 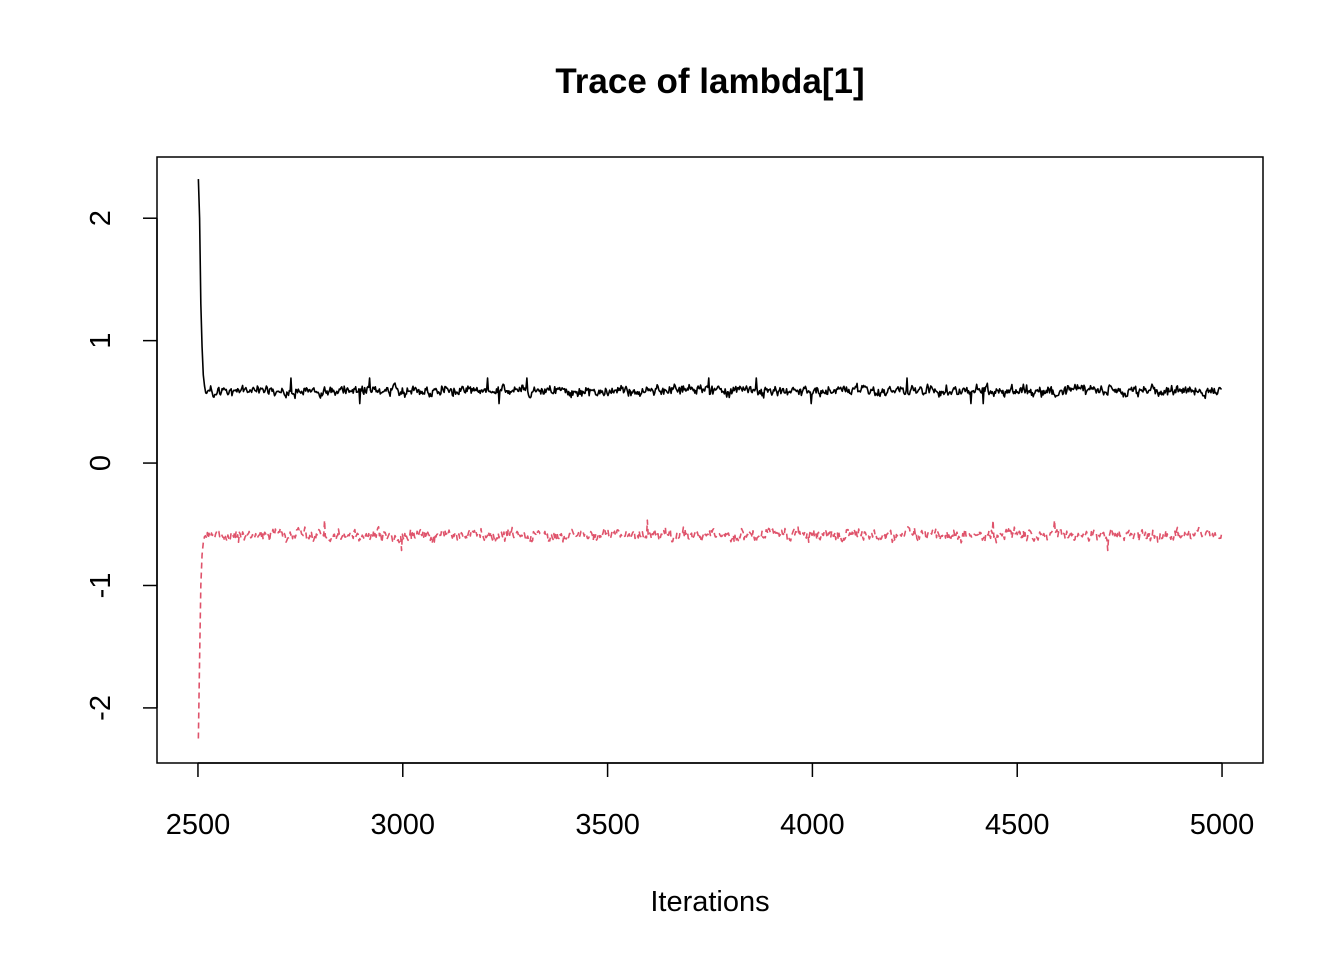 What do you see at coordinates (607, 825) in the screenshot?
I see `x-tick-label: 3500` at bounding box center [607, 825].